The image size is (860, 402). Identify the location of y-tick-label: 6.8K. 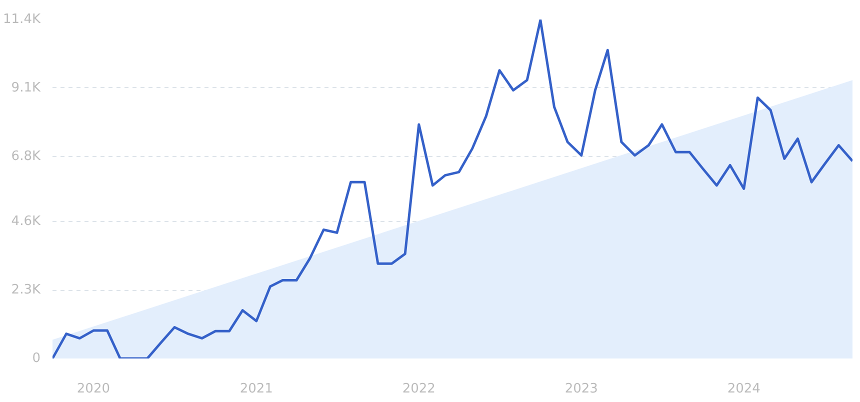
(26, 156).